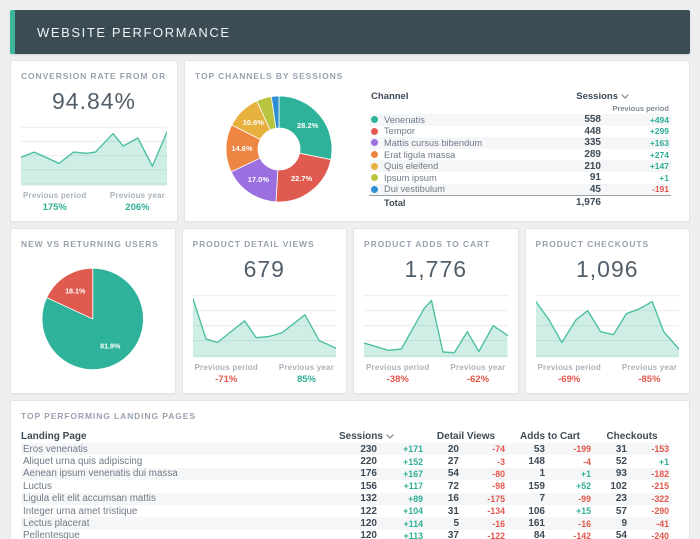  Describe the element at coordinates (621, 474) in the screenshot. I see `metric-value: 93` at that location.